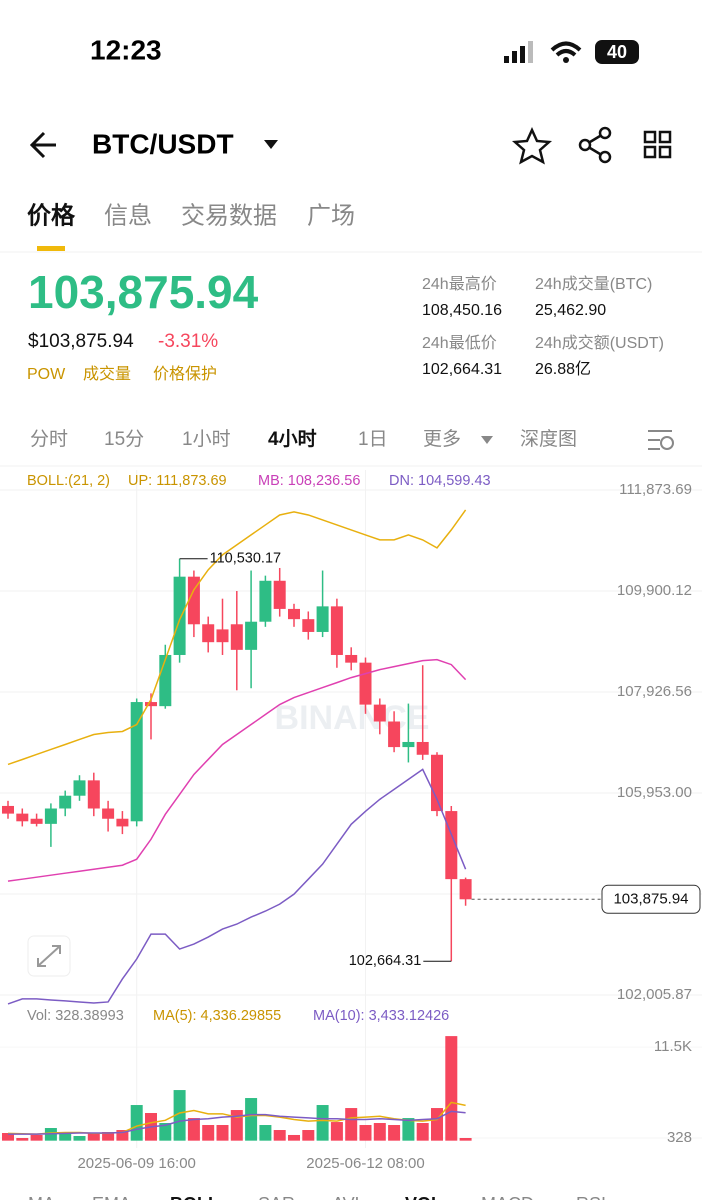  Describe the element at coordinates (271, 144) in the screenshot. I see `pair-dropdown` at that location.